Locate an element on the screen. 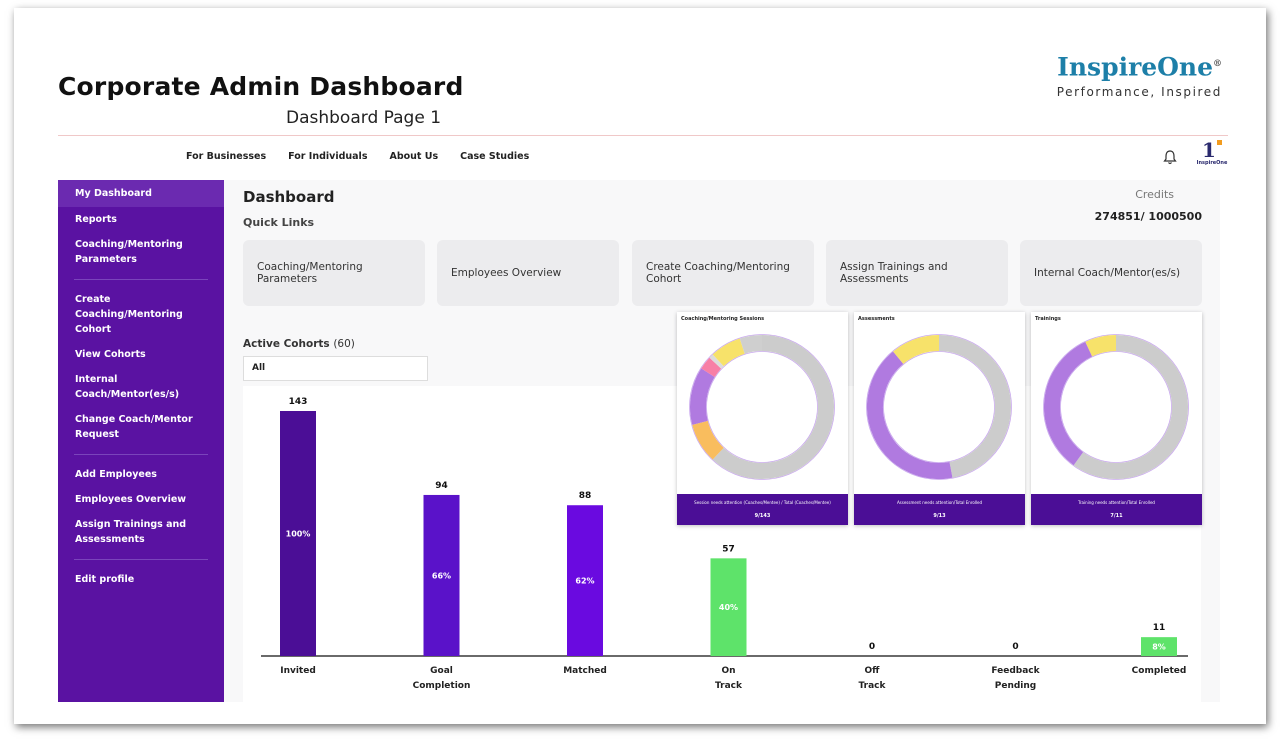  bar-percent-label: 66% is located at coordinates (441, 575).